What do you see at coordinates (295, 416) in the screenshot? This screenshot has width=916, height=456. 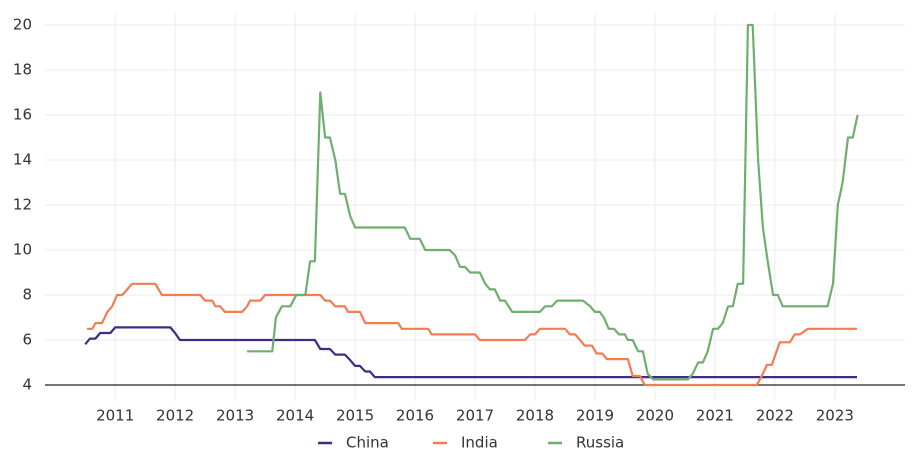 I see `x-tick-label: 2014` at bounding box center [295, 416].